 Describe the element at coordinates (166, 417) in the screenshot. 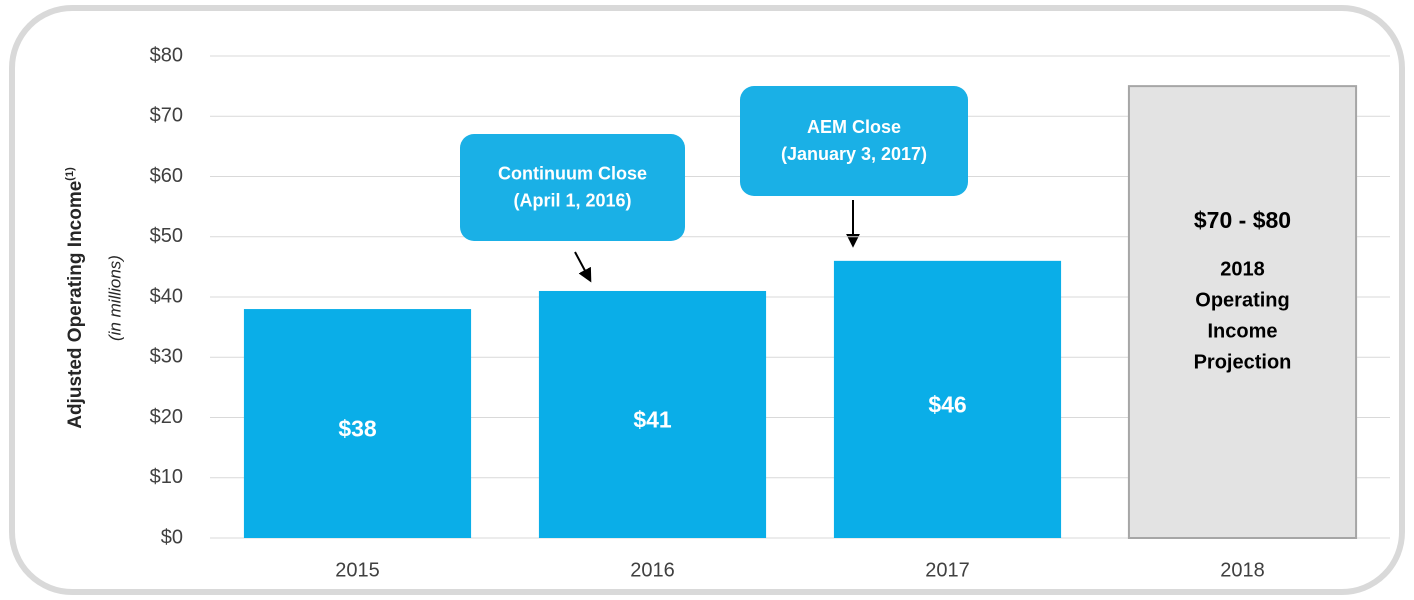

I see `y-tick-label: $20` at that location.